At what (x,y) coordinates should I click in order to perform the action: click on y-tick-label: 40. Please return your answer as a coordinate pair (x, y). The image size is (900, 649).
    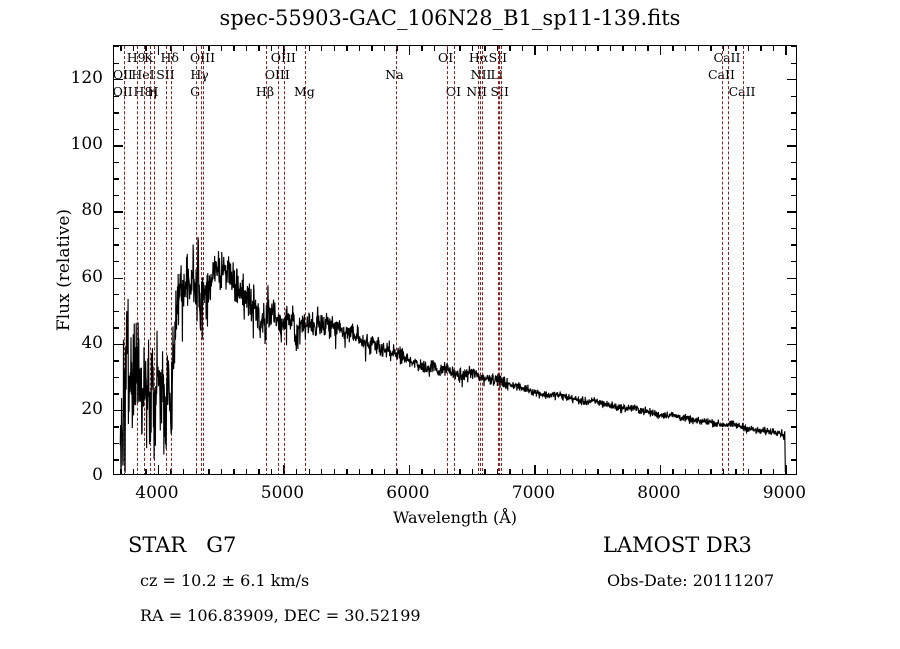
    Looking at the image, I should click on (92, 342).